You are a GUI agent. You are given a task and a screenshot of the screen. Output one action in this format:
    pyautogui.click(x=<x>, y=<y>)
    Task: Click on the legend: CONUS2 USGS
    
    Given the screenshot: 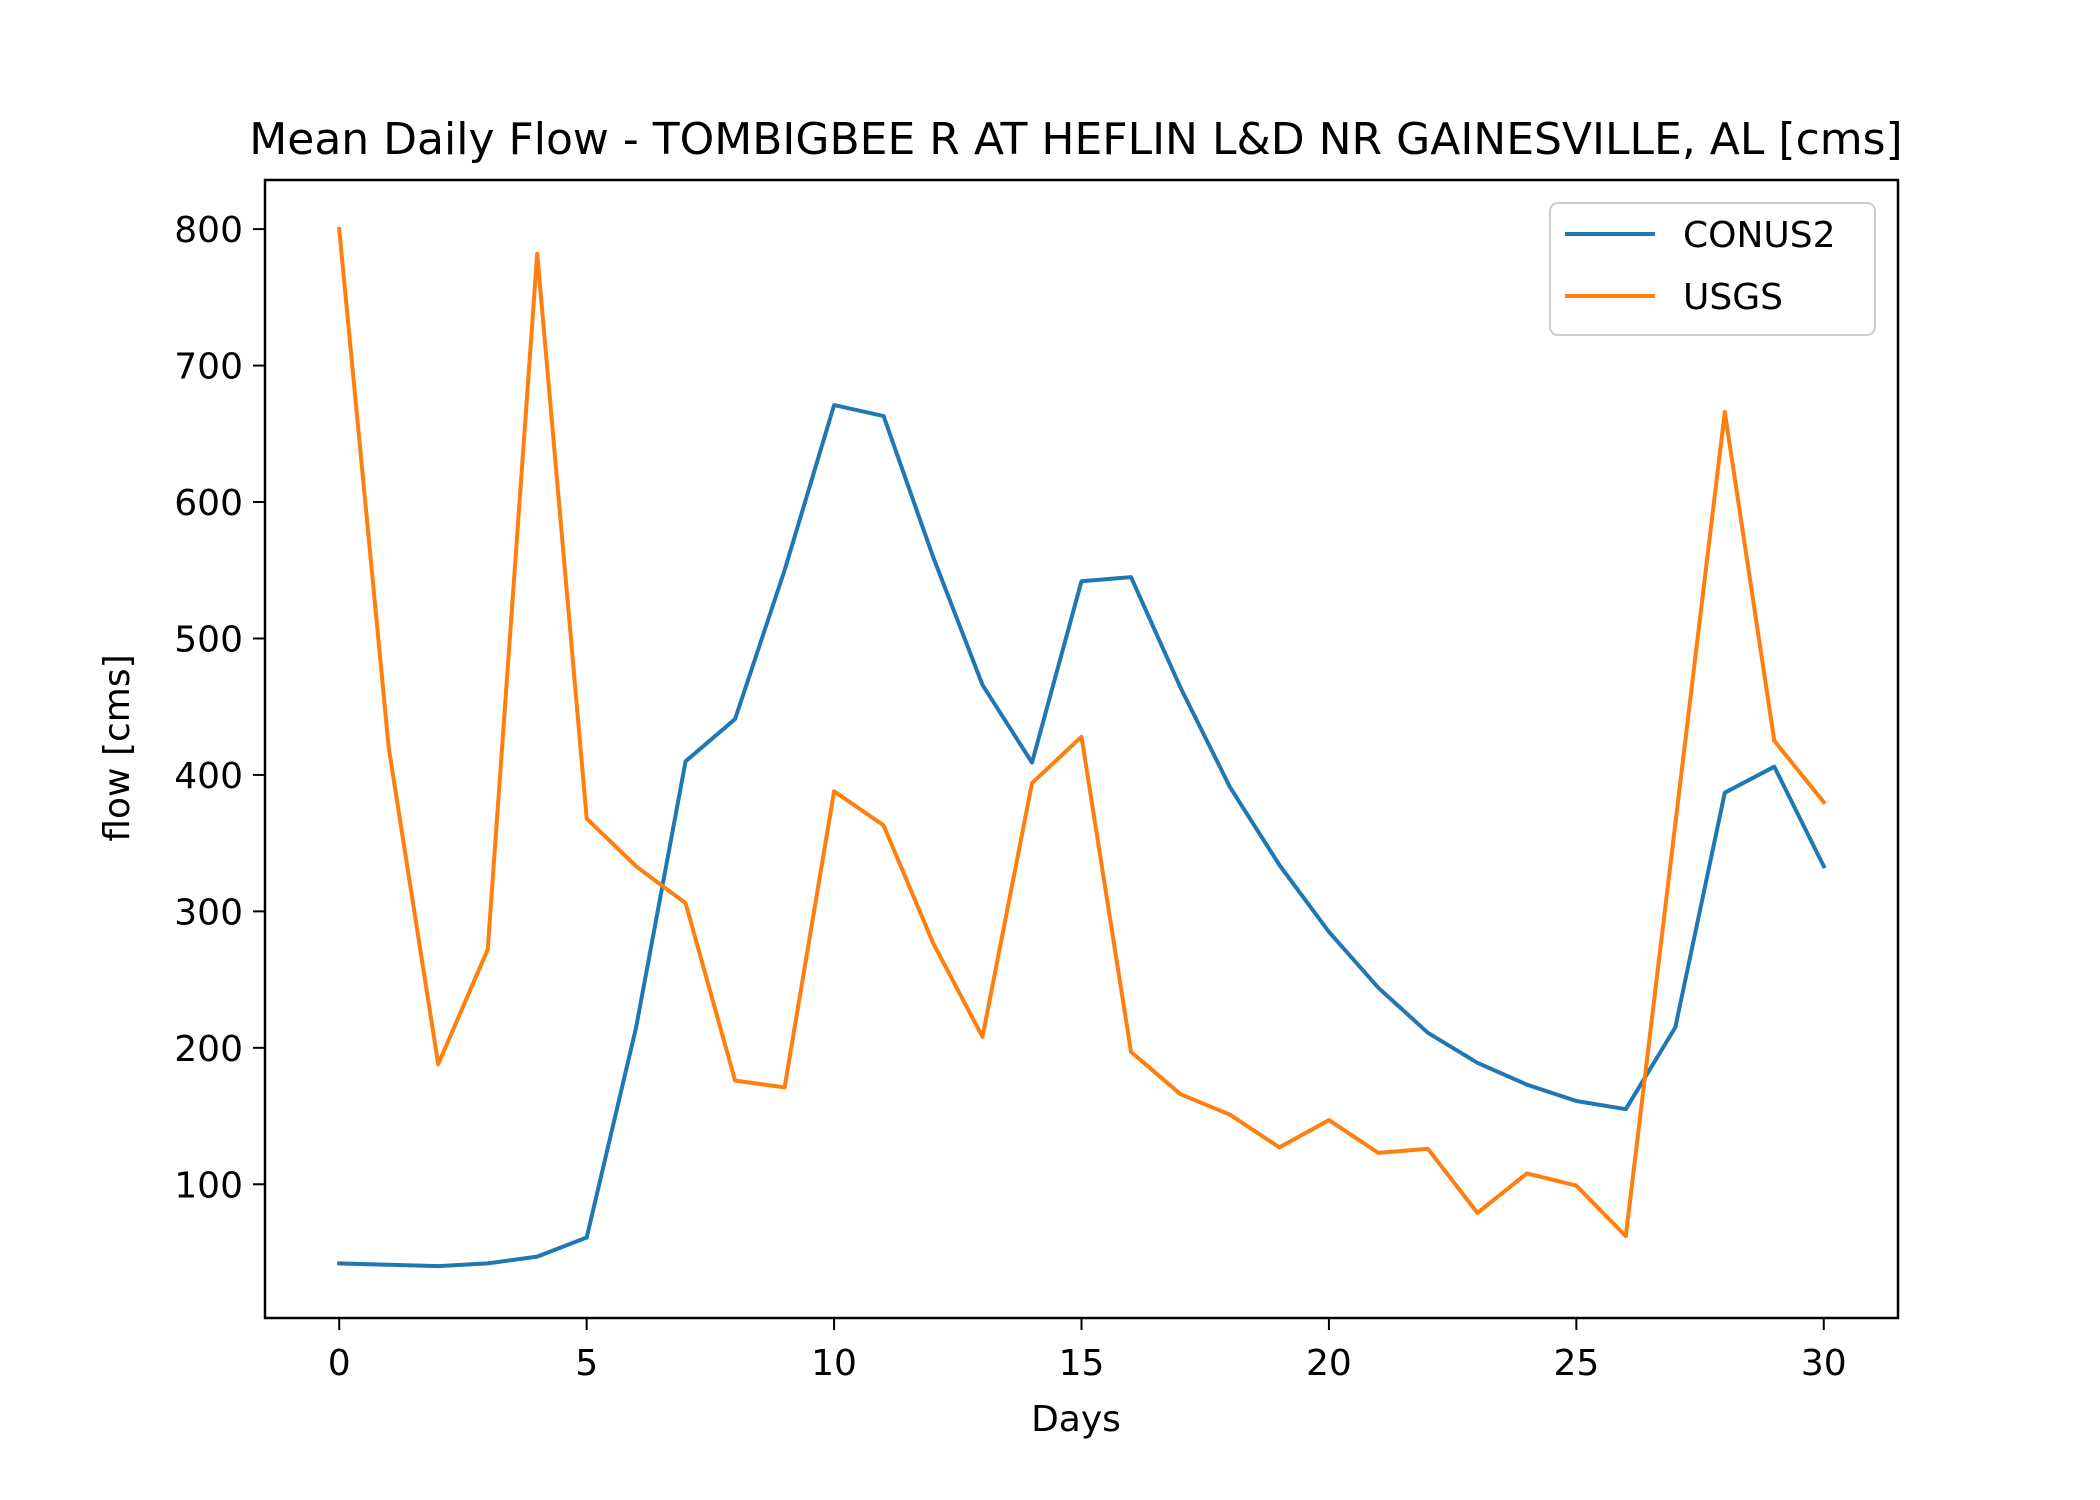 What is the action you would take?
    pyautogui.click(x=1712, y=269)
    